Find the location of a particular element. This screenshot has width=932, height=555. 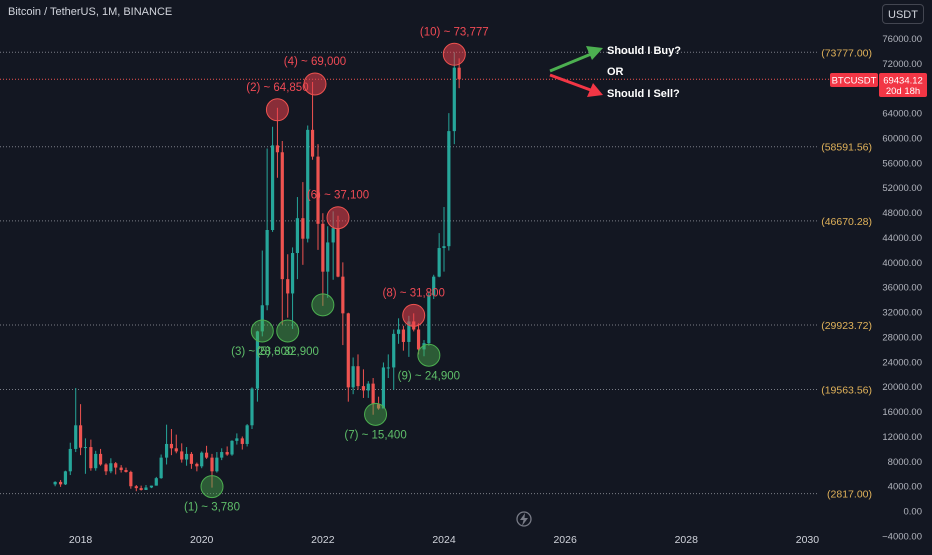

x-tick-label: 2024 is located at coordinates (444, 540).